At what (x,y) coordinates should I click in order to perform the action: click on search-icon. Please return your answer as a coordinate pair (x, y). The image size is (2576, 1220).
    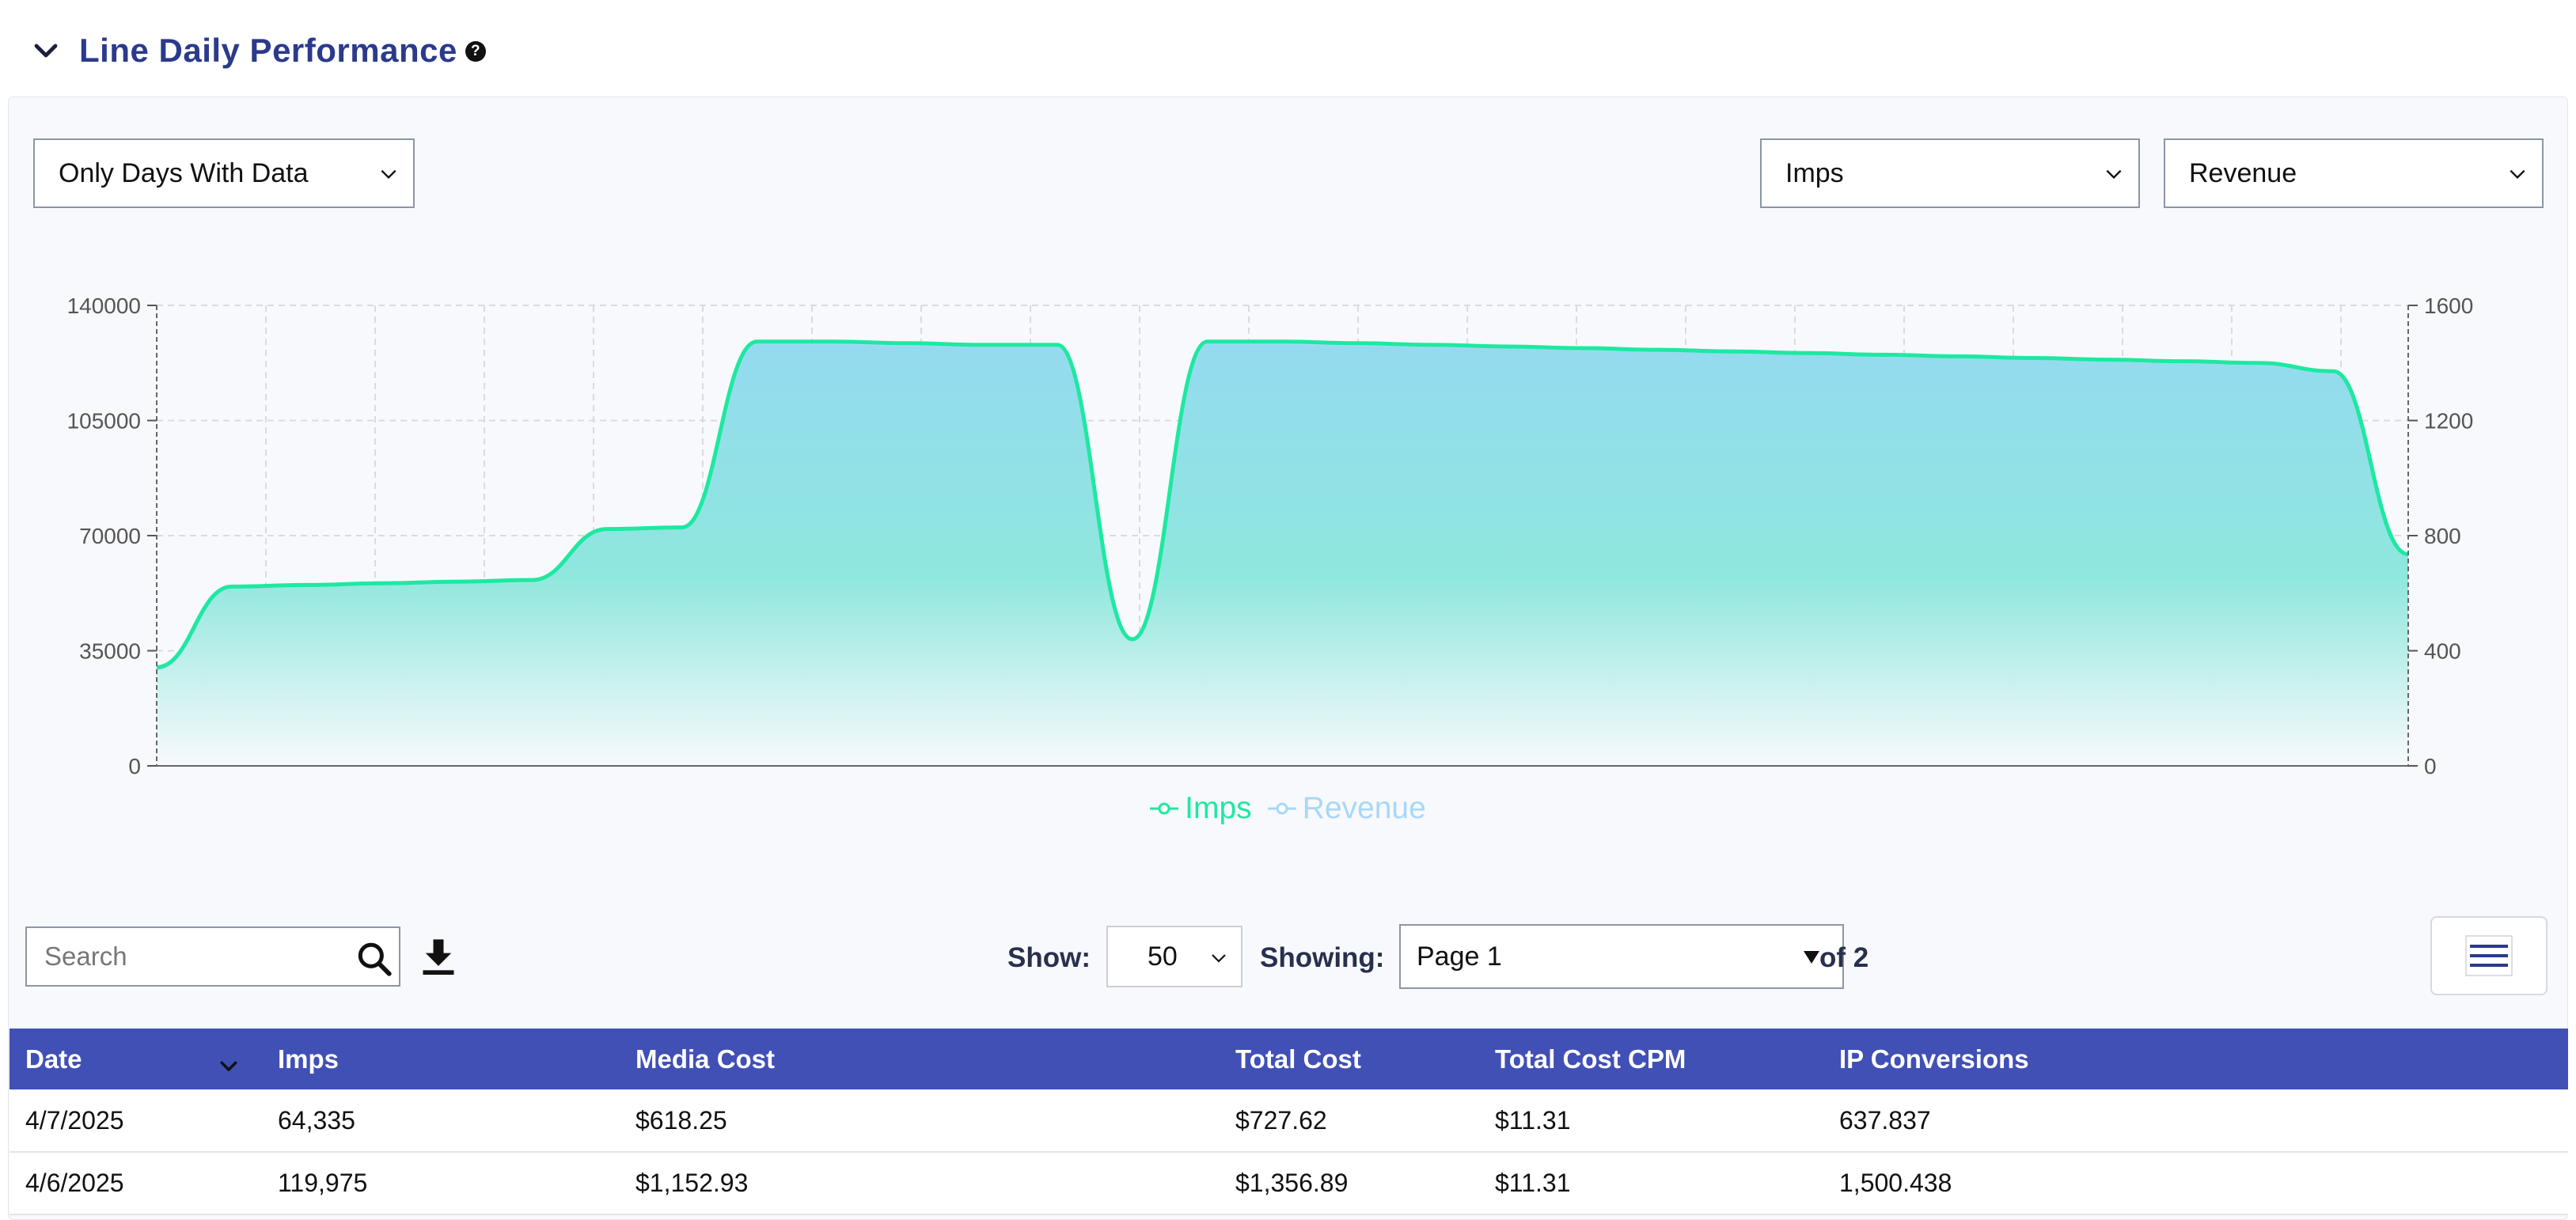
    Looking at the image, I should click on (374, 959).